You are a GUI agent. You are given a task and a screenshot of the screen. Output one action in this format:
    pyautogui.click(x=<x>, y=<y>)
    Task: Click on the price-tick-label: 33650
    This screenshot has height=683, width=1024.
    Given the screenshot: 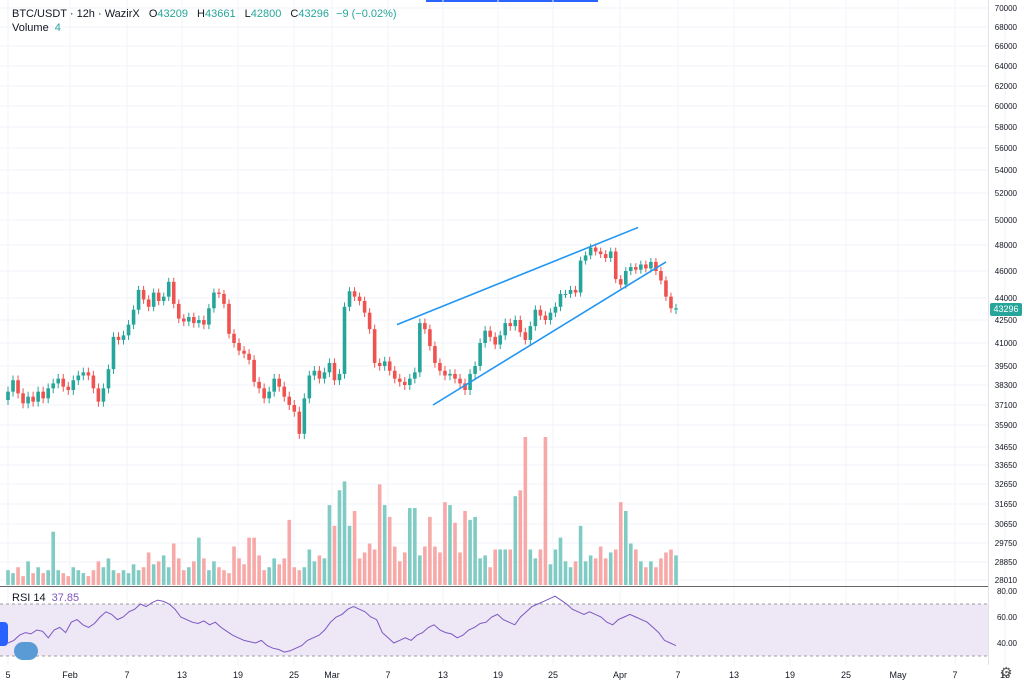 What is the action you would take?
    pyautogui.click(x=1006, y=465)
    